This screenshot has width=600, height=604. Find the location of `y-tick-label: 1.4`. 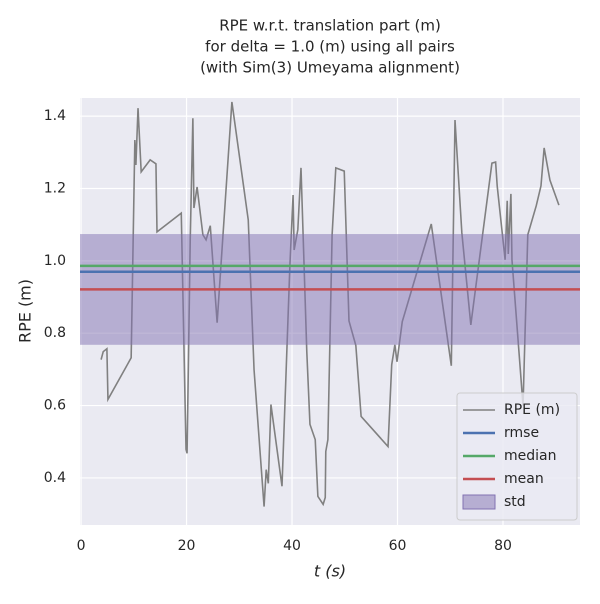

y-tick-label: 1.4 is located at coordinates (55, 116).